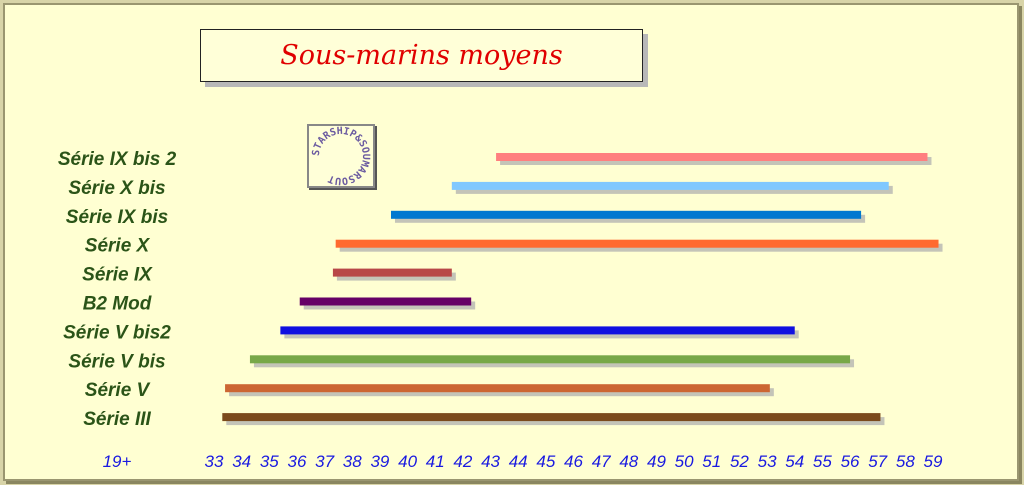  Describe the element at coordinates (601, 461) in the screenshot. I see `x-tick-label: 47` at that location.